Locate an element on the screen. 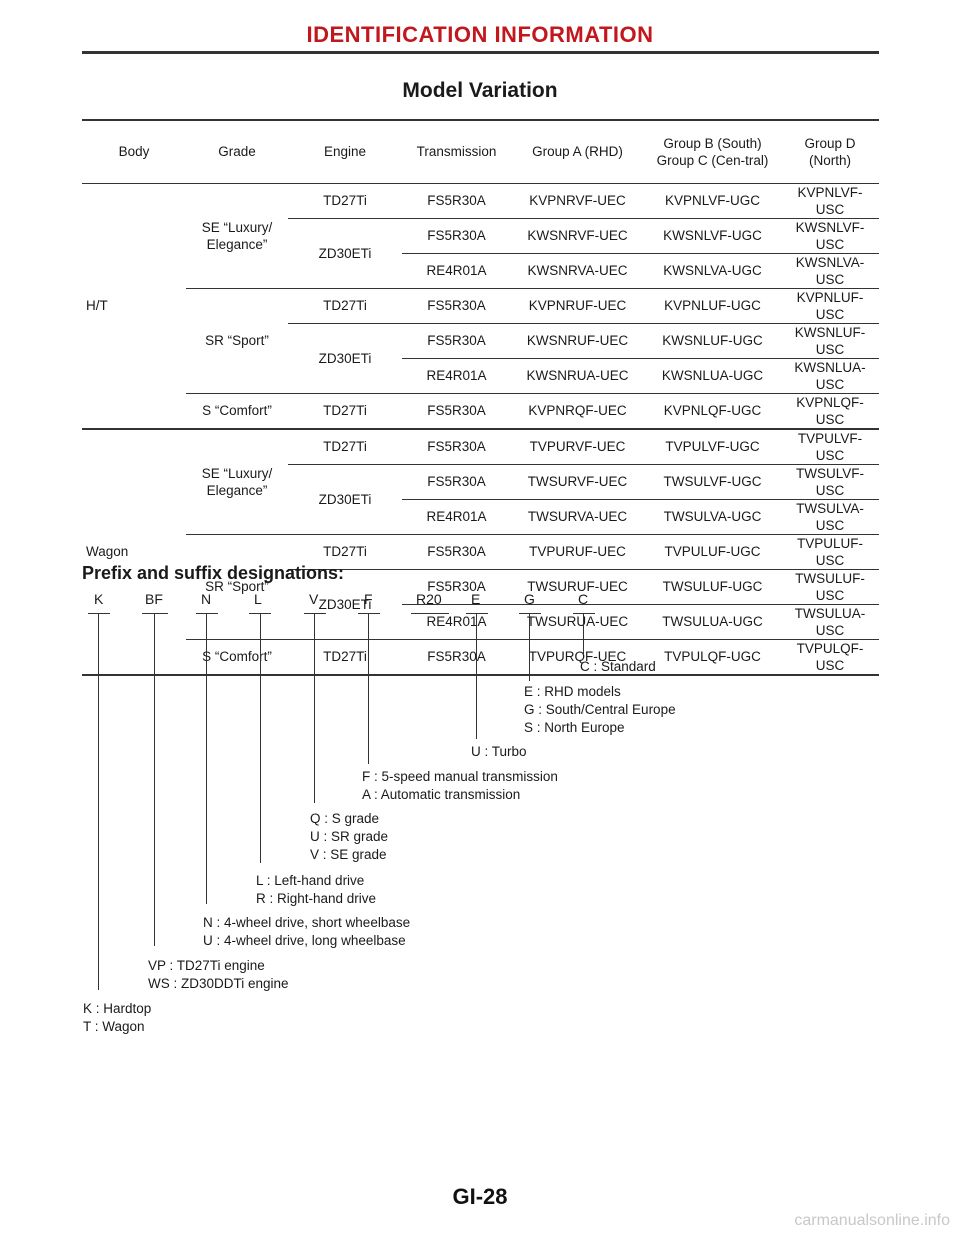 This screenshot has width=960, height=1242. prefix-heading: Prefix and suffix designations: is located at coordinates (213, 573).